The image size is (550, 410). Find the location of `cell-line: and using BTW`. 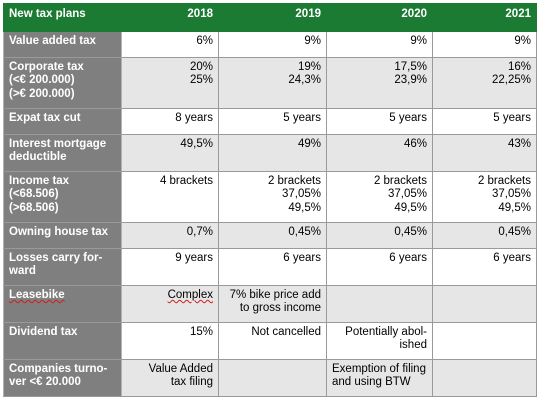

cell-line: and using BTW is located at coordinates (371, 382).